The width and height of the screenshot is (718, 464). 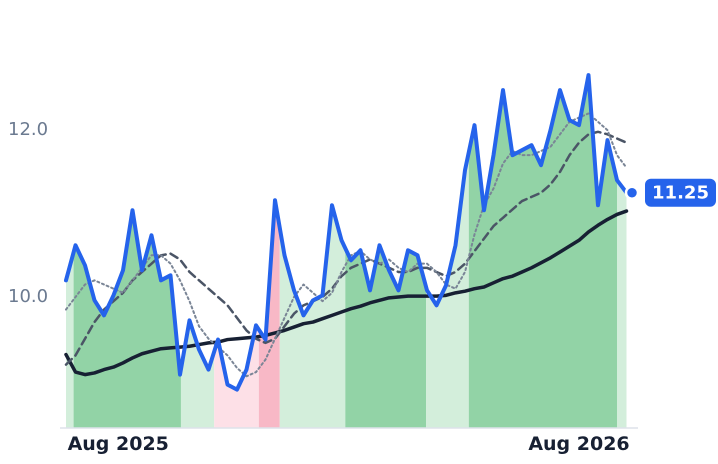 I want to click on last-value-label: 11.25, so click(x=680, y=193).